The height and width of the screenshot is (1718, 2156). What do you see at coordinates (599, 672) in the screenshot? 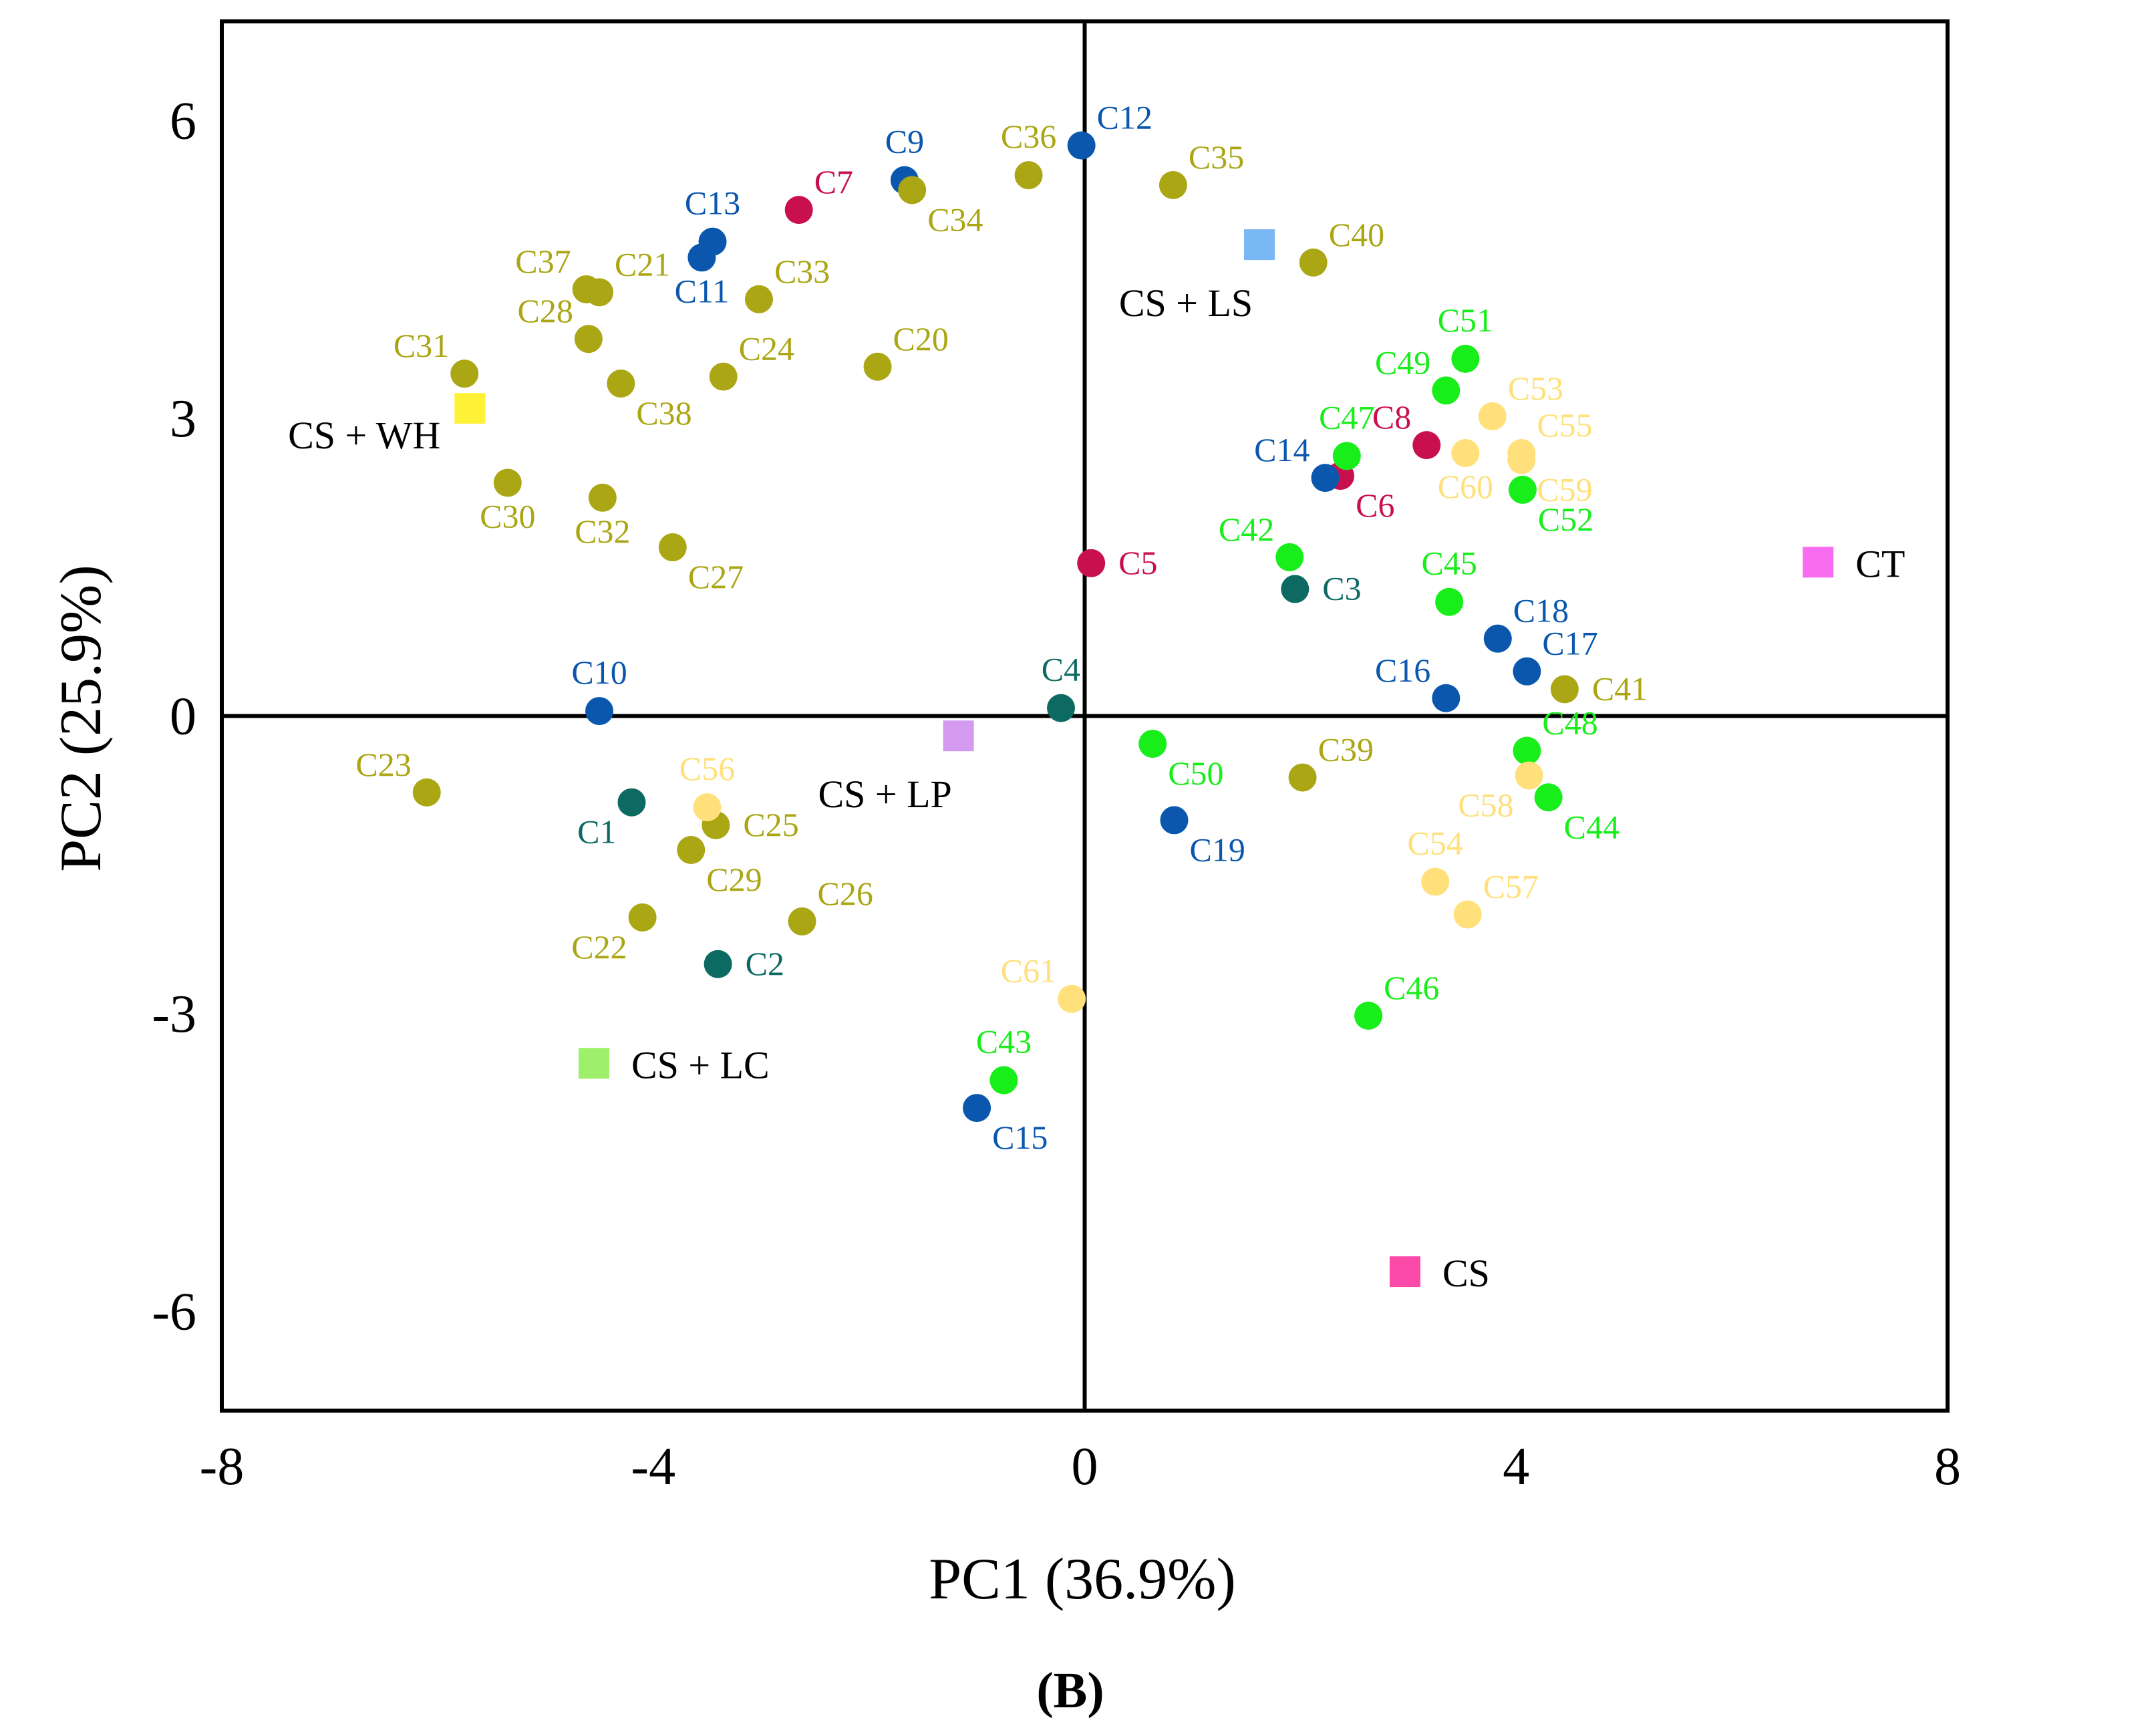
I see `point-label: C10` at bounding box center [599, 672].